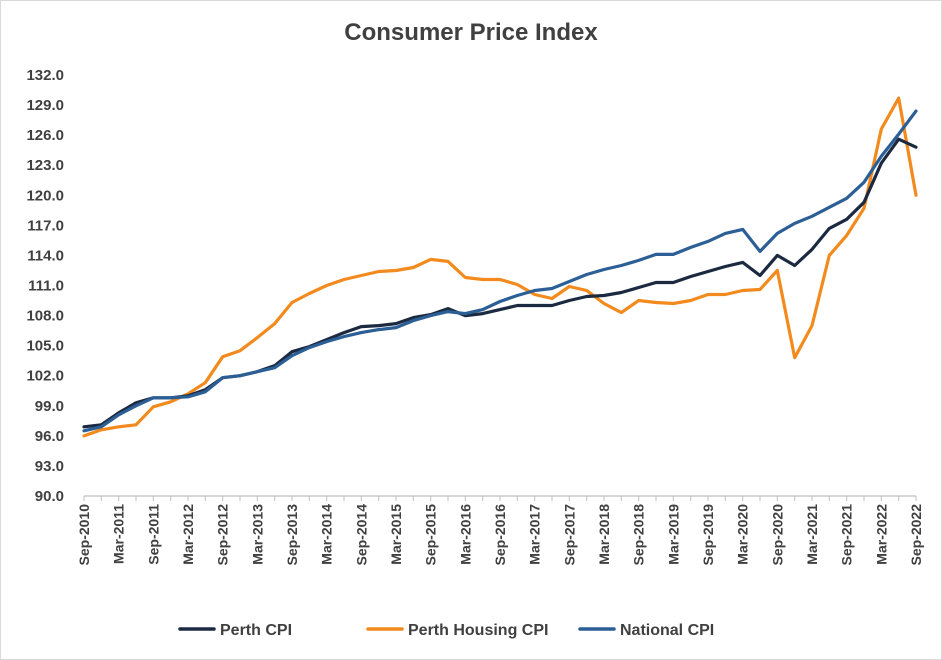 The width and height of the screenshot is (942, 660). I want to click on y-tick-label: 93.0, so click(49, 466).